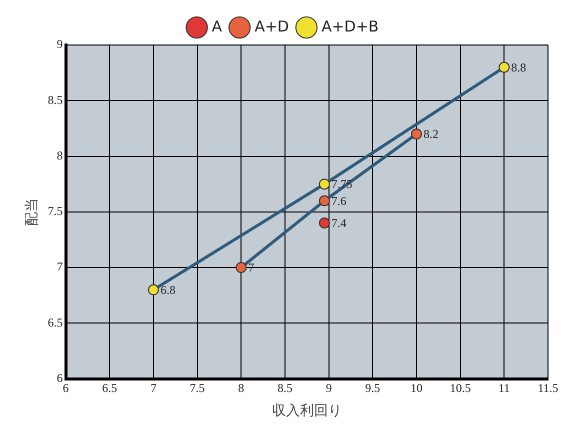  Describe the element at coordinates (338, 201) in the screenshot. I see `data-label: 7.6` at that location.